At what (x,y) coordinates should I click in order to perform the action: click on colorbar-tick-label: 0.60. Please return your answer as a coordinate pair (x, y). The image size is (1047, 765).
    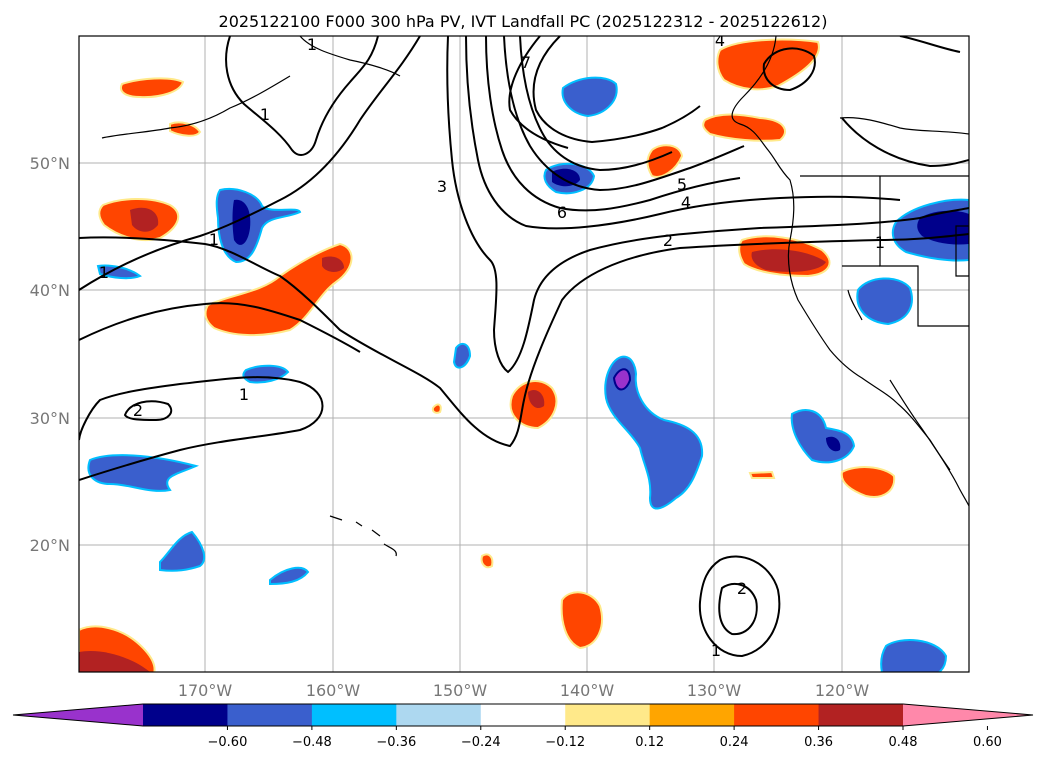
    Looking at the image, I should click on (987, 742).